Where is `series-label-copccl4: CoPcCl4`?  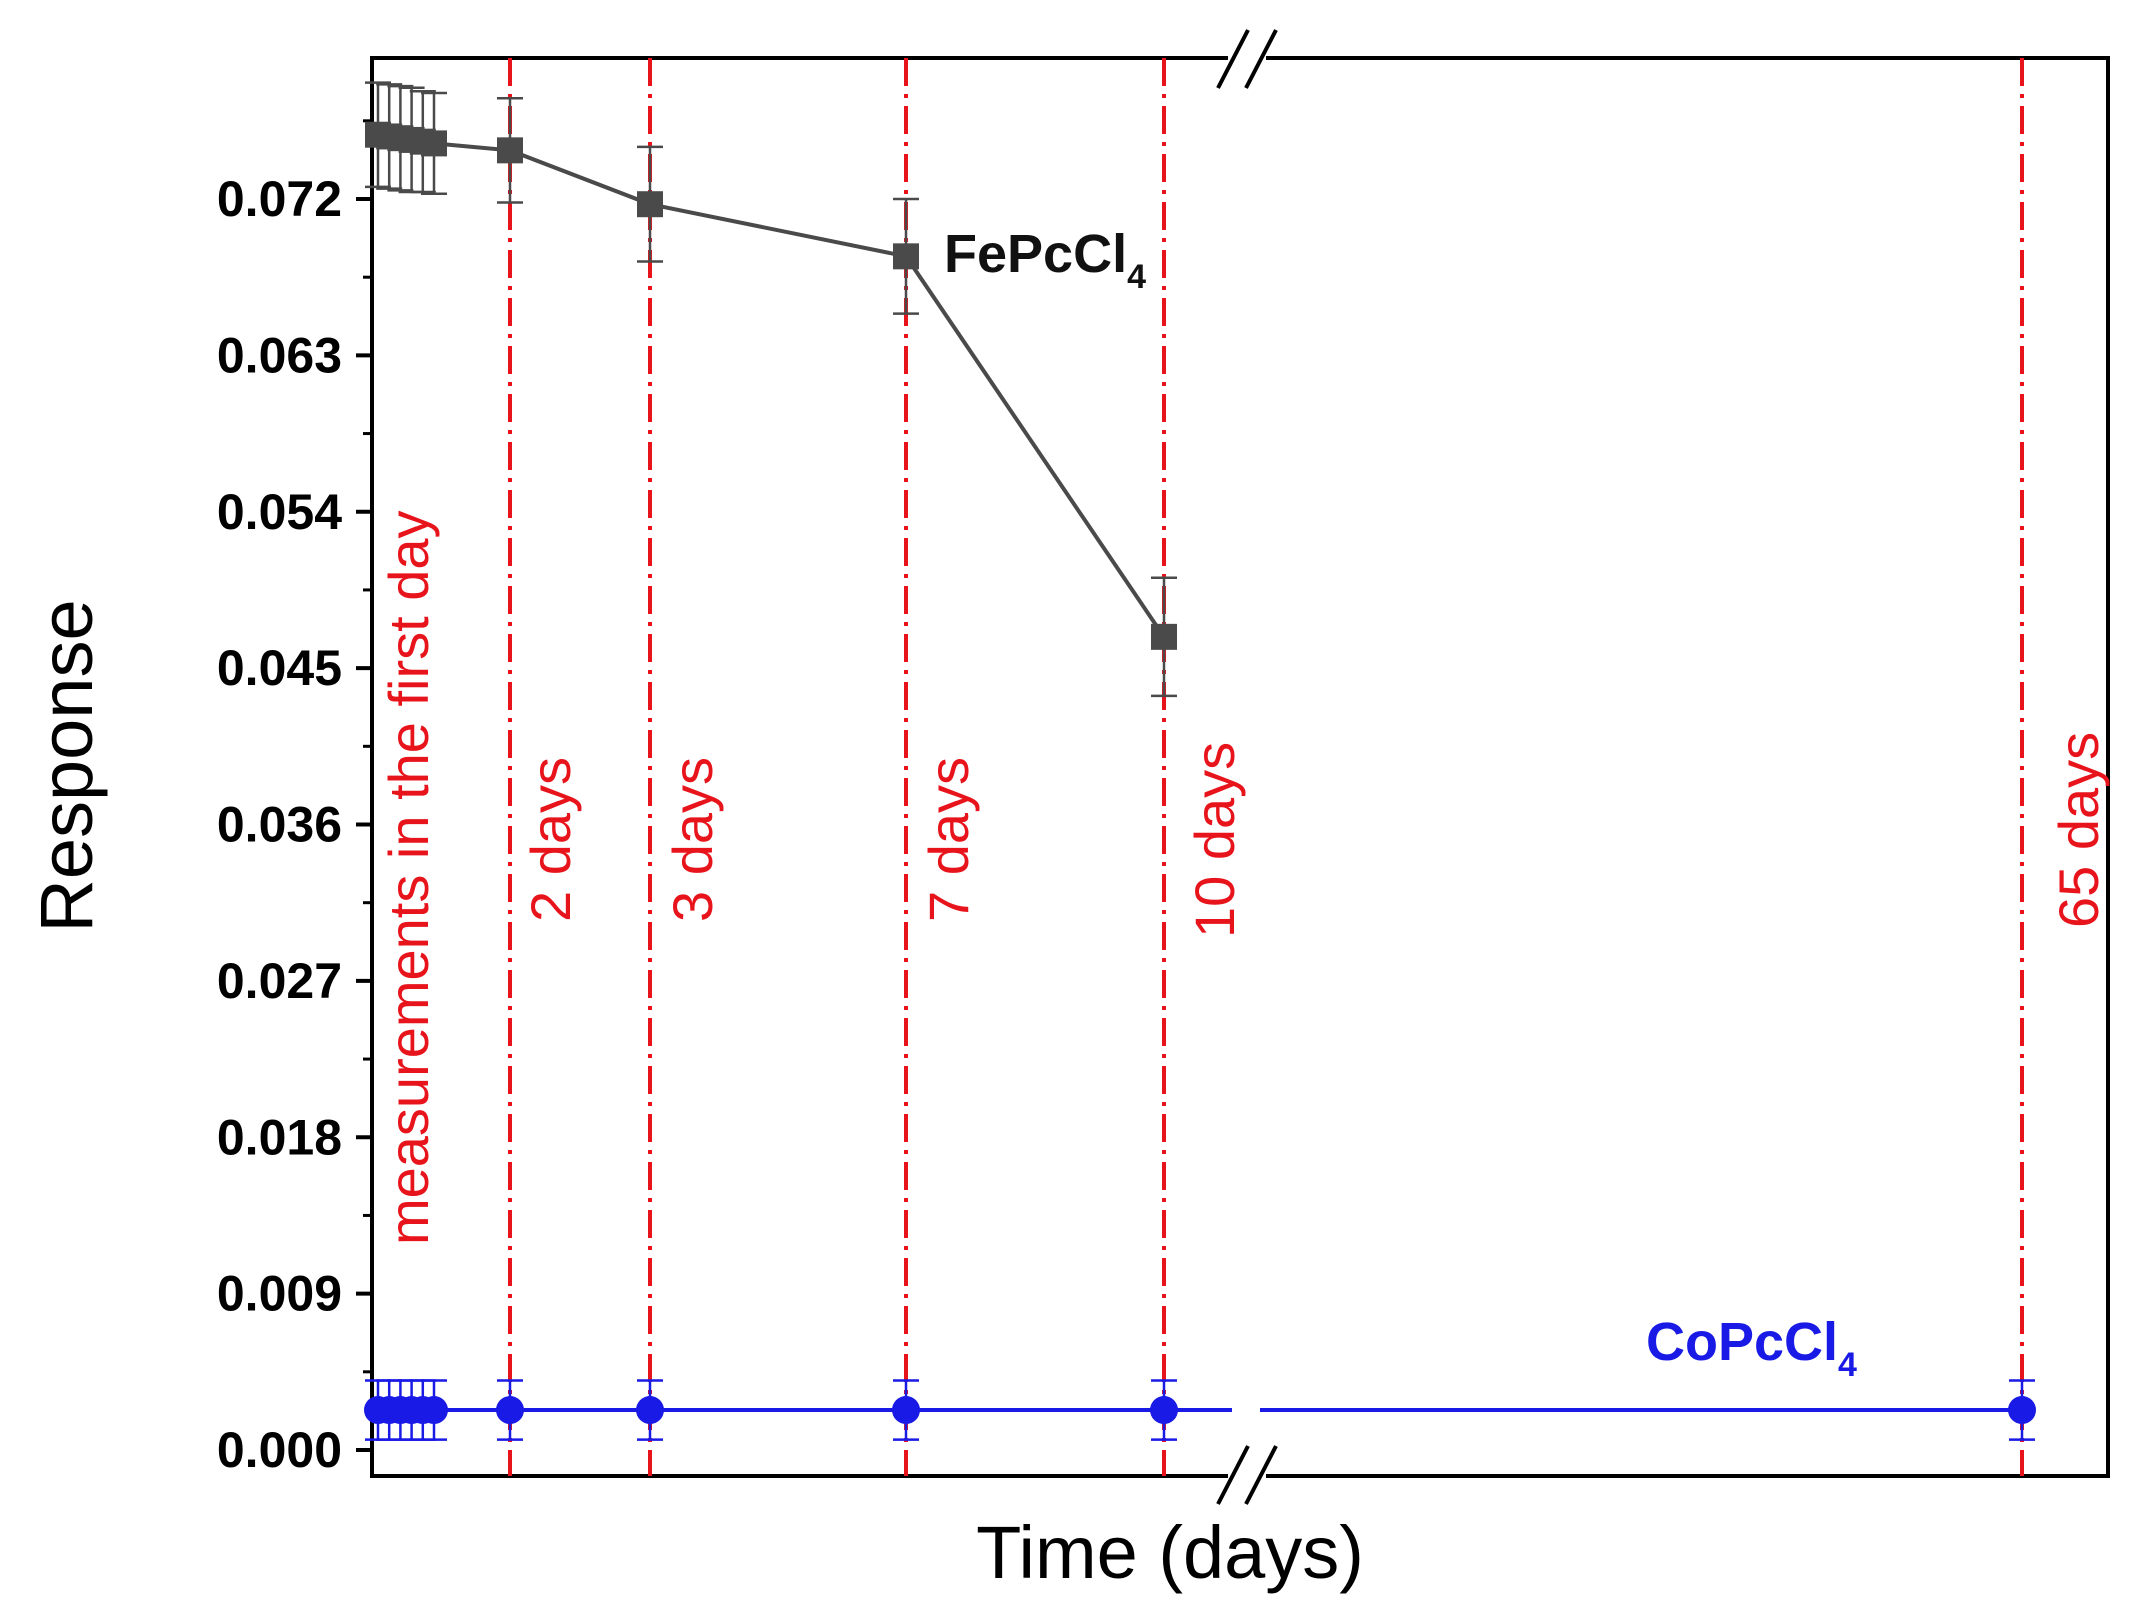 series-label-copccl4: CoPcCl4 is located at coordinates (1751, 1348).